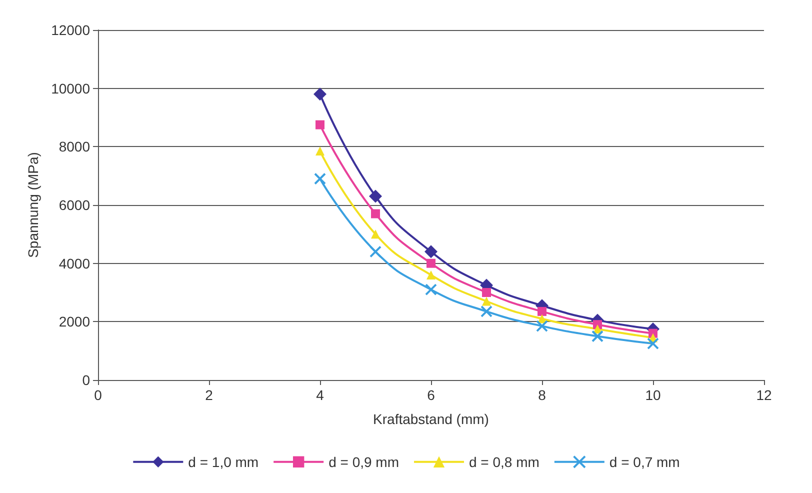 Image resolution: width=812 pixels, height=493 pixels. Describe the element at coordinates (320, 395) in the screenshot. I see `x-tick-label: 4` at that location.